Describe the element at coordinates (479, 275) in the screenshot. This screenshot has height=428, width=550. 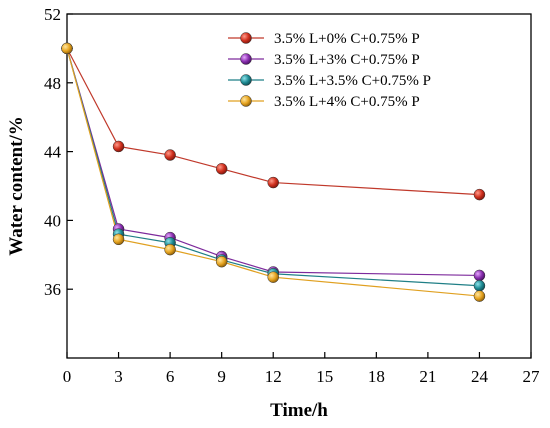
I see `series-2-point` at that location.